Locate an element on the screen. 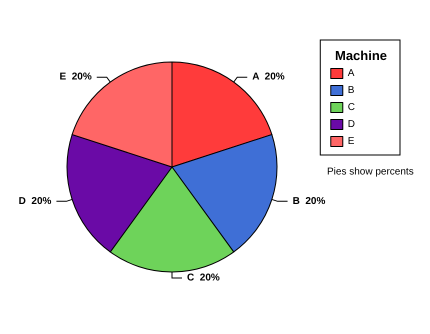 The width and height of the screenshot is (430, 334). category-label: E 20% is located at coordinates (76, 77).